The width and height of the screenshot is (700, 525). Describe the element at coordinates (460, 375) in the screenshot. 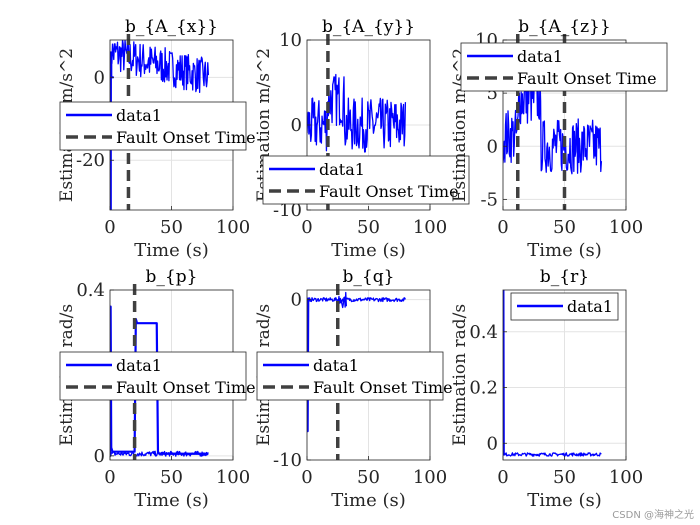

I see `y-axis-label: Estimation rad/s` at that location.